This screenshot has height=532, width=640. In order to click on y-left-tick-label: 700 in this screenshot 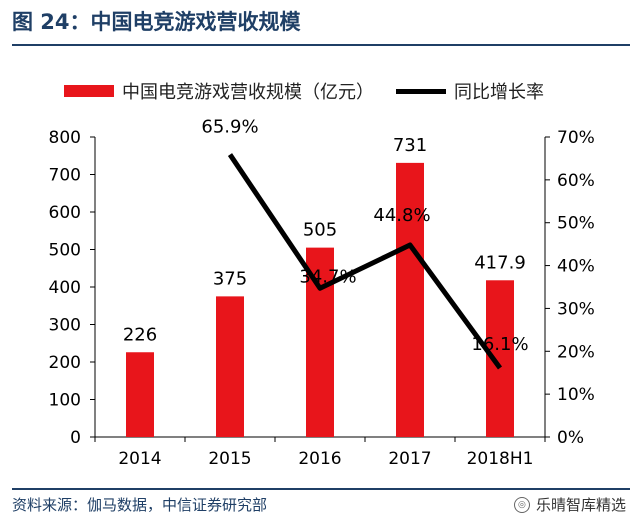, I will do `click(65, 176)`.